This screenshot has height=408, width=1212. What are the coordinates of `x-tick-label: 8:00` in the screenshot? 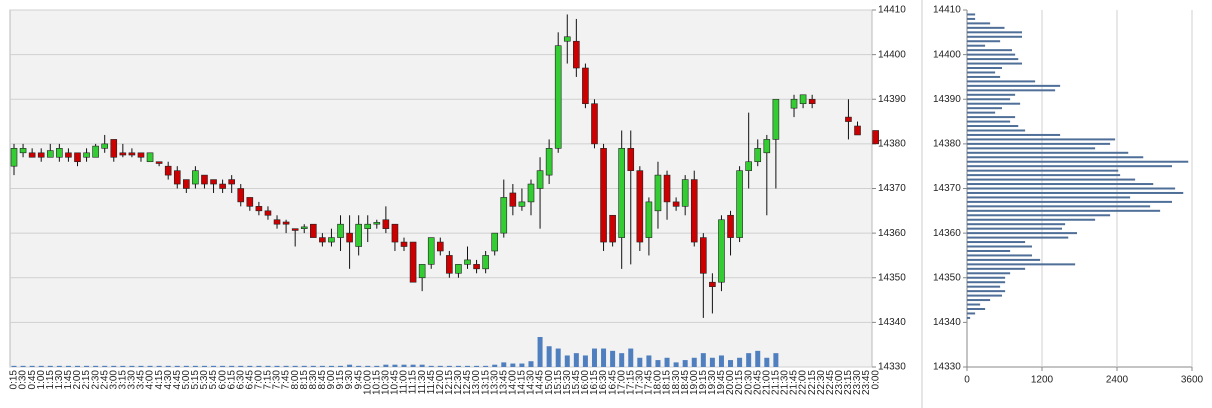 It's located at (295, 380).